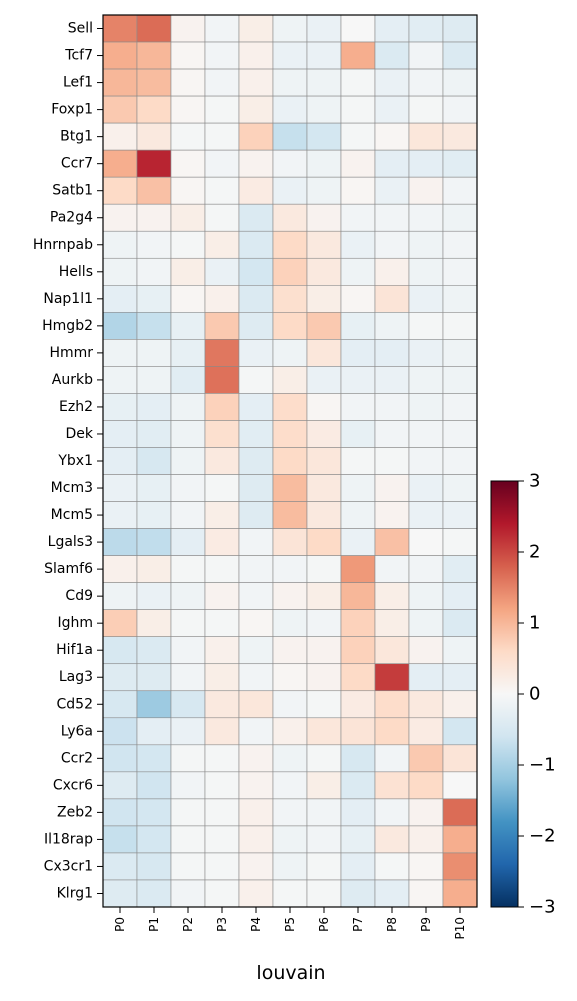 This screenshot has width=577, height=1001. What do you see at coordinates (77, 164) in the screenshot?
I see `y-tick-label: Ccr7` at bounding box center [77, 164].